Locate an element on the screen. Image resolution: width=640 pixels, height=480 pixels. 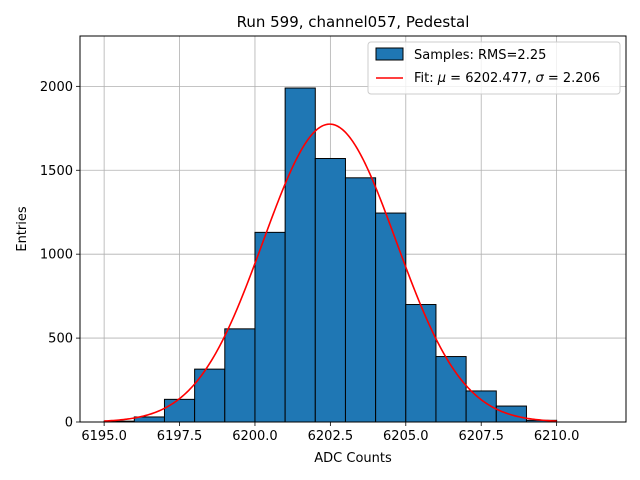
x-tick-label: 6205.0 is located at coordinates (406, 436).